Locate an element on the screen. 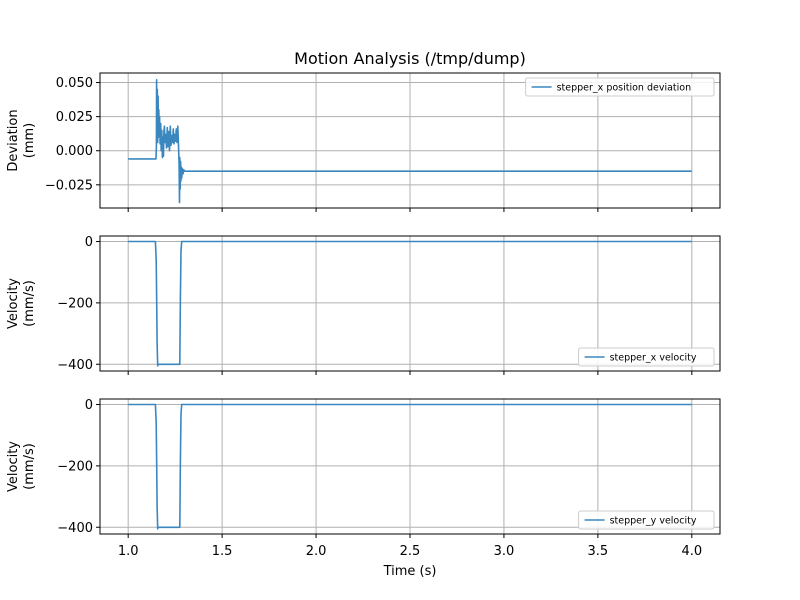  y-axis-label-line: Deviation is located at coordinates (13, 140).